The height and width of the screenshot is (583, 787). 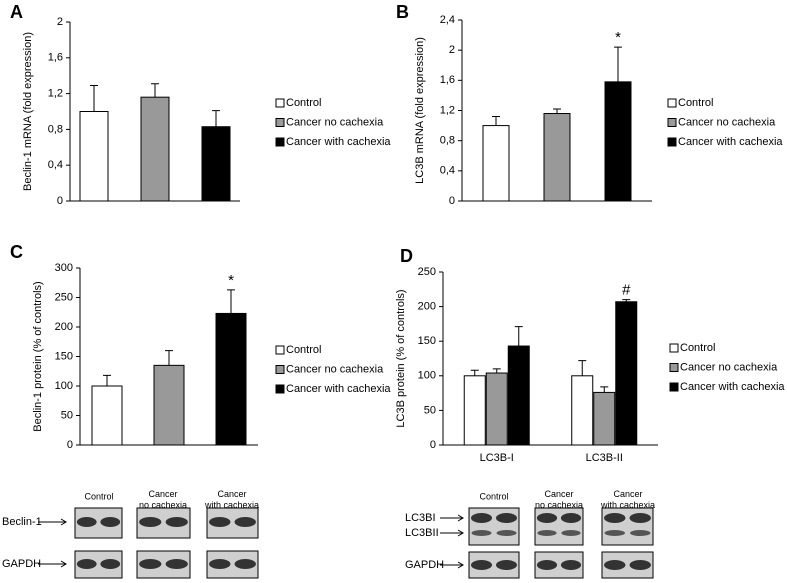 I want to click on y-tick-label: 2, so click(x=452, y=50).